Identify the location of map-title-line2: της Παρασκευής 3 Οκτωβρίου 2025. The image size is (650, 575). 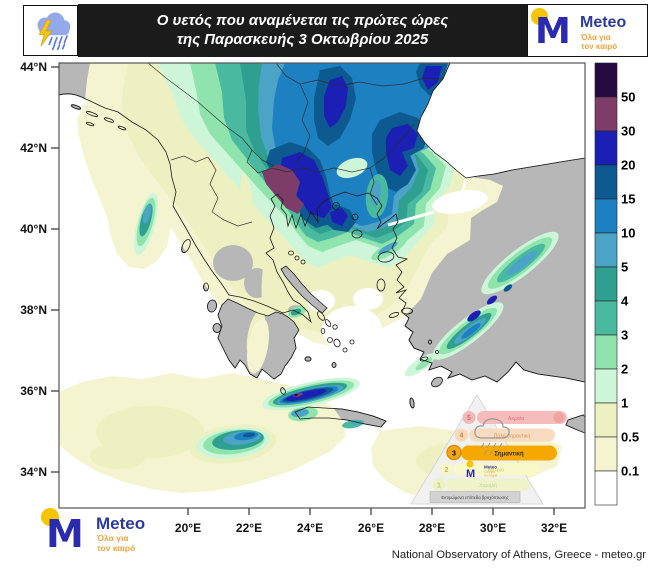
(302, 39).